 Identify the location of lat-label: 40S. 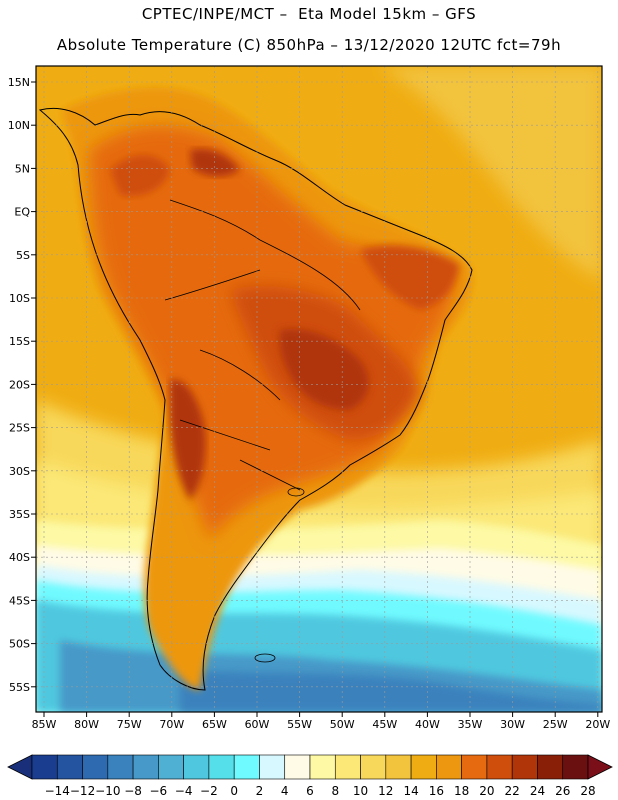
(19, 557).